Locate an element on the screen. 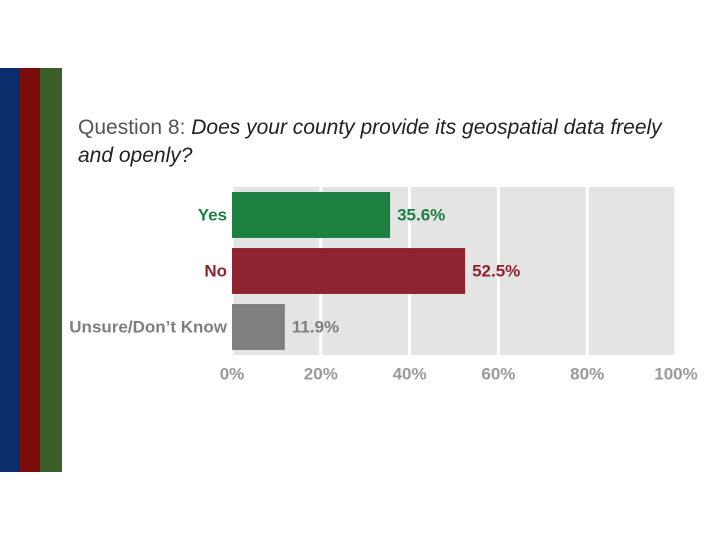  x-tick-label: 100% is located at coordinates (675, 373).